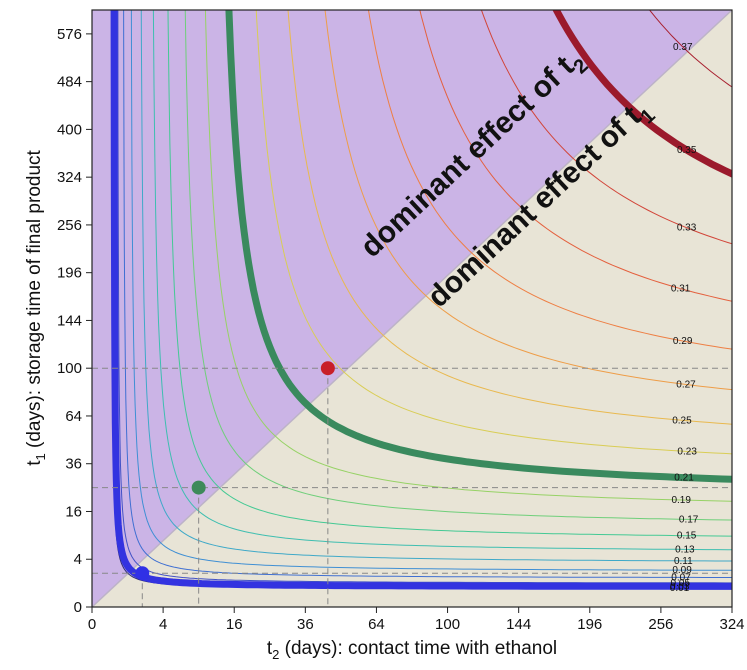 Image resolution: width=747 pixels, height=670 pixels. I want to click on x-tick-label-8: 256, so click(660, 624).